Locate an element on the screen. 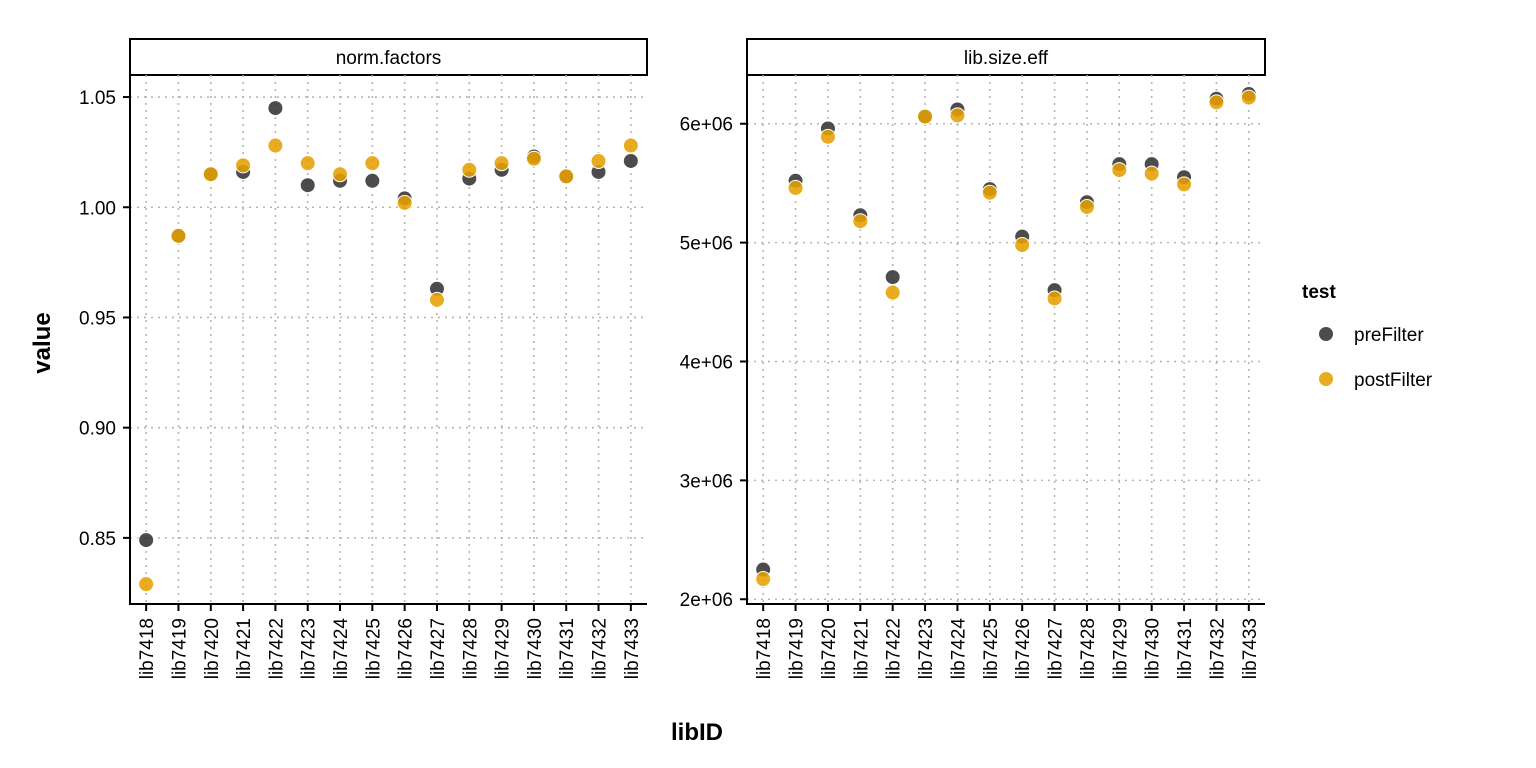 The width and height of the screenshot is (1536, 768). legend-title: test is located at coordinates (1319, 292).